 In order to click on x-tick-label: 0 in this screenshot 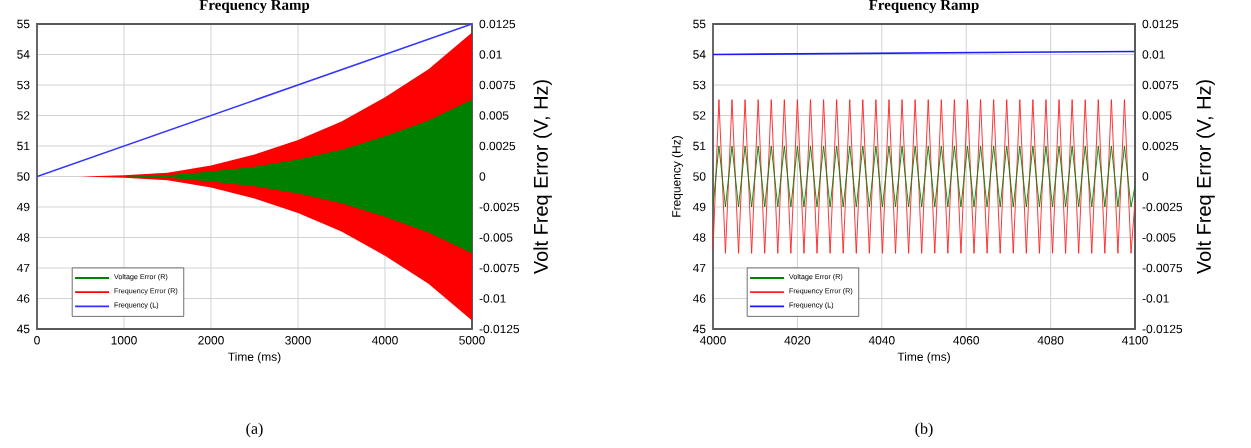, I will do `click(37, 340)`.